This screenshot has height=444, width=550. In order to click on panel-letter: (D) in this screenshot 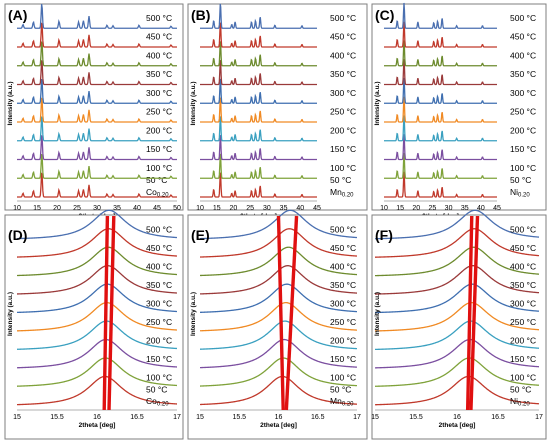, I will do `click(17, 235)`.